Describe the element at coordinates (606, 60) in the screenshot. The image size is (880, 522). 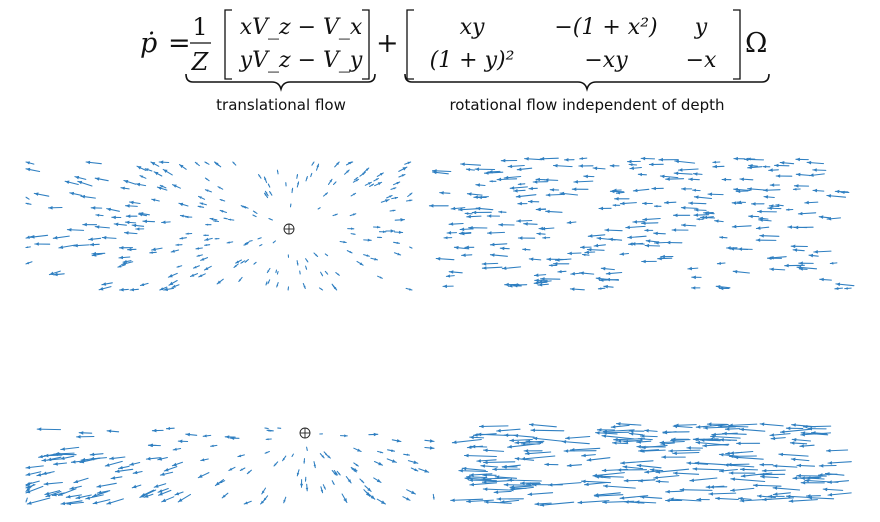
I see `matrix-r2c2: −xy` at that location.